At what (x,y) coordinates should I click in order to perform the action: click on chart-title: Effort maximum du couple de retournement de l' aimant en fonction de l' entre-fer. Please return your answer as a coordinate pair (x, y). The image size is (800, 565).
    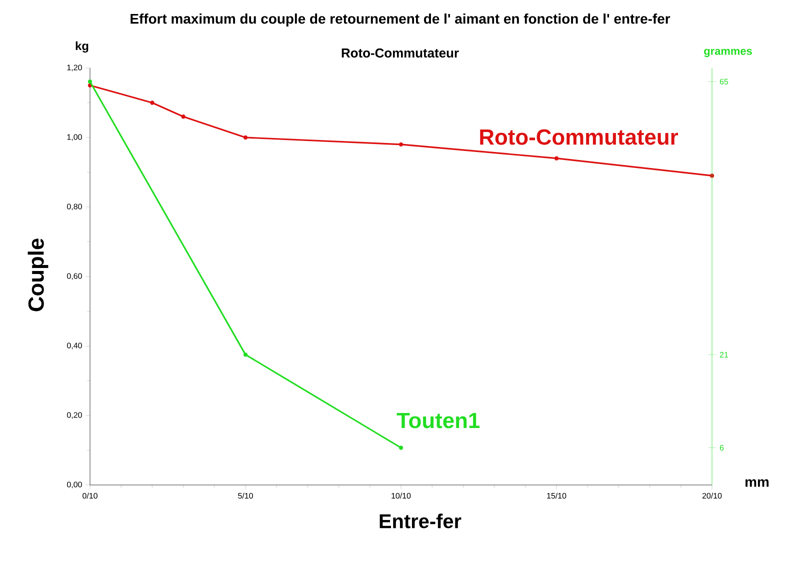
    Looking at the image, I should click on (400, 19).